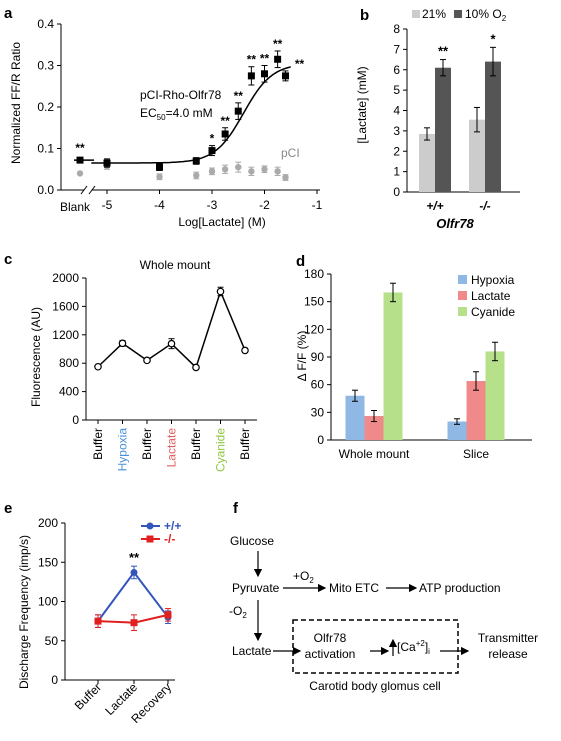 The height and width of the screenshot is (741, 561). What do you see at coordinates (75, 207) in the screenshot?
I see `panel-a-blank-label: Blank` at bounding box center [75, 207].